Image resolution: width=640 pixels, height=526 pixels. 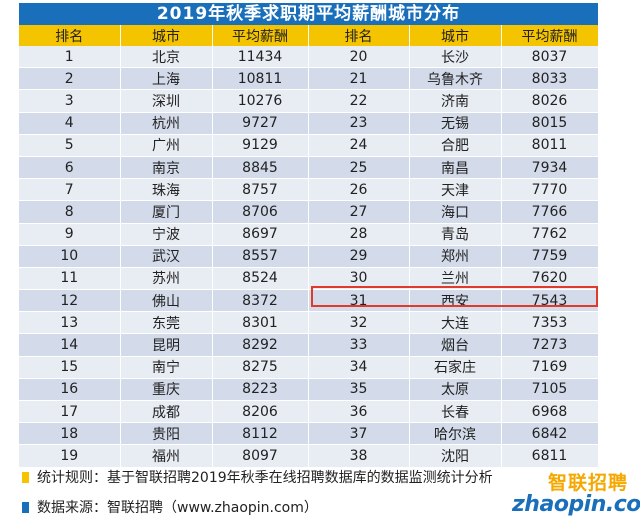 What do you see at coordinates (260, 57) in the screenshot?
I see `cell-salary: 11434` at bounding box center [260, 57].